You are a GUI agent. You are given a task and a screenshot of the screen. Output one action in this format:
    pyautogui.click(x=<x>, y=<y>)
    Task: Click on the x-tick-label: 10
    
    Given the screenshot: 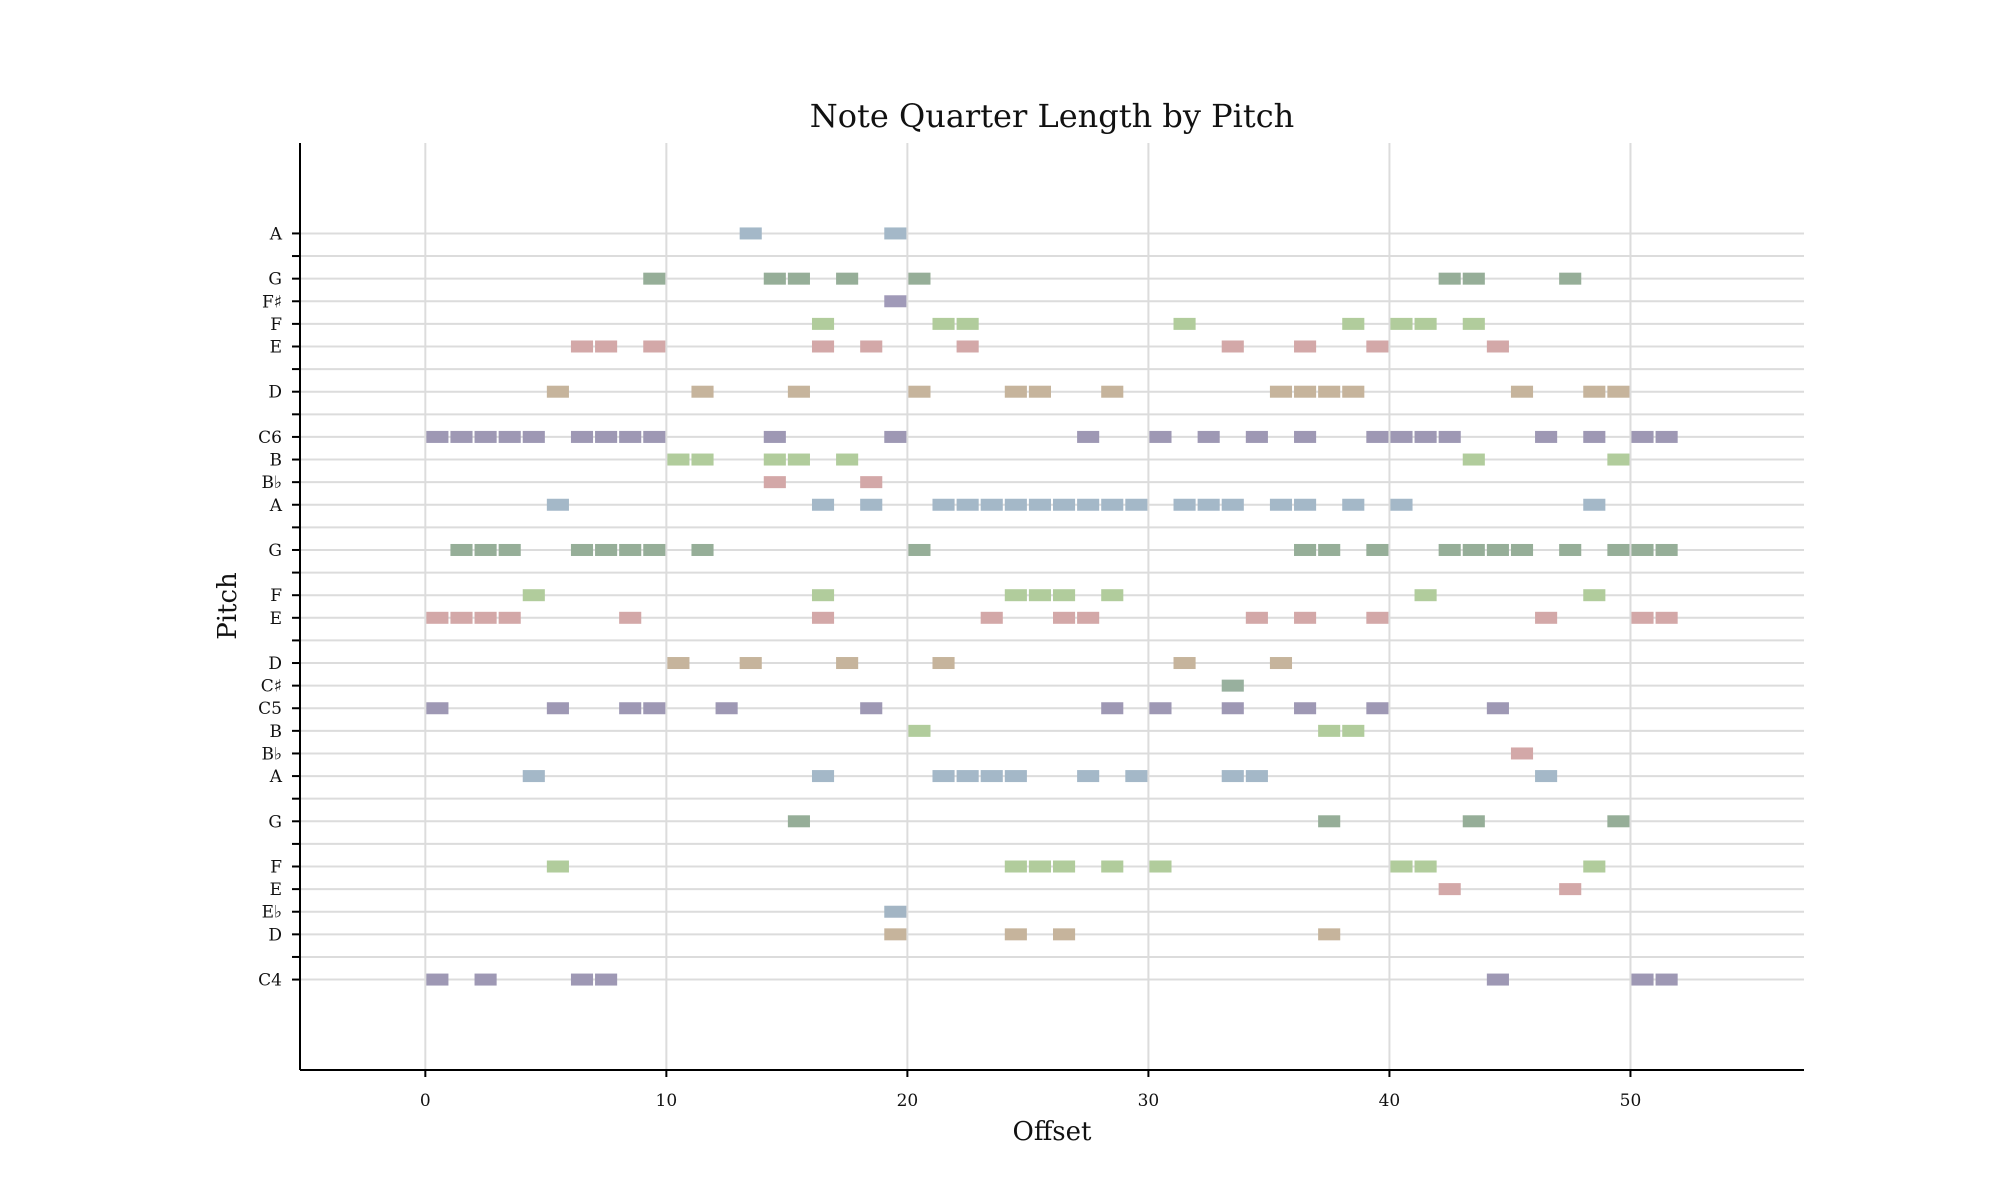 What is the action you would take?
    pyautogui.click(x=667, y=1101)
    